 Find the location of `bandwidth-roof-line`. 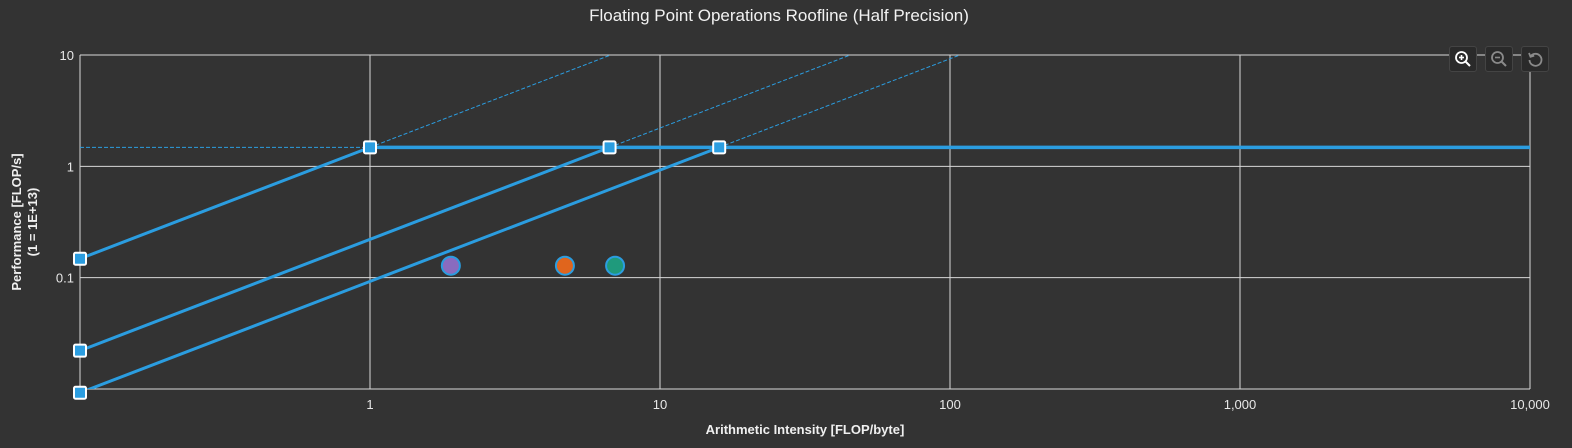

bandwidth-roof-line is located at coordinates (225, 203).